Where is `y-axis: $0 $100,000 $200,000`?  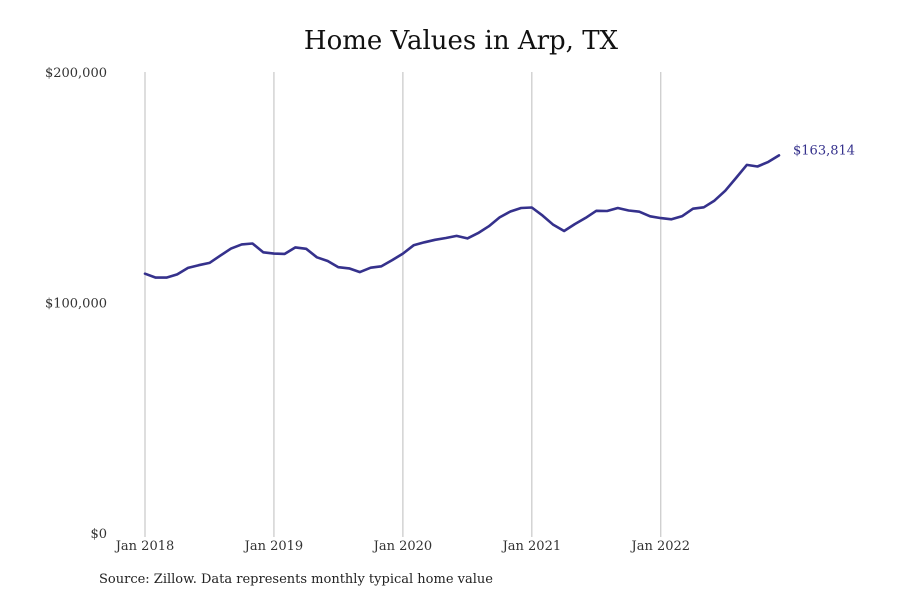 y-axis: $0 $100,000 $200,000 is located at coordinates (76, 304).